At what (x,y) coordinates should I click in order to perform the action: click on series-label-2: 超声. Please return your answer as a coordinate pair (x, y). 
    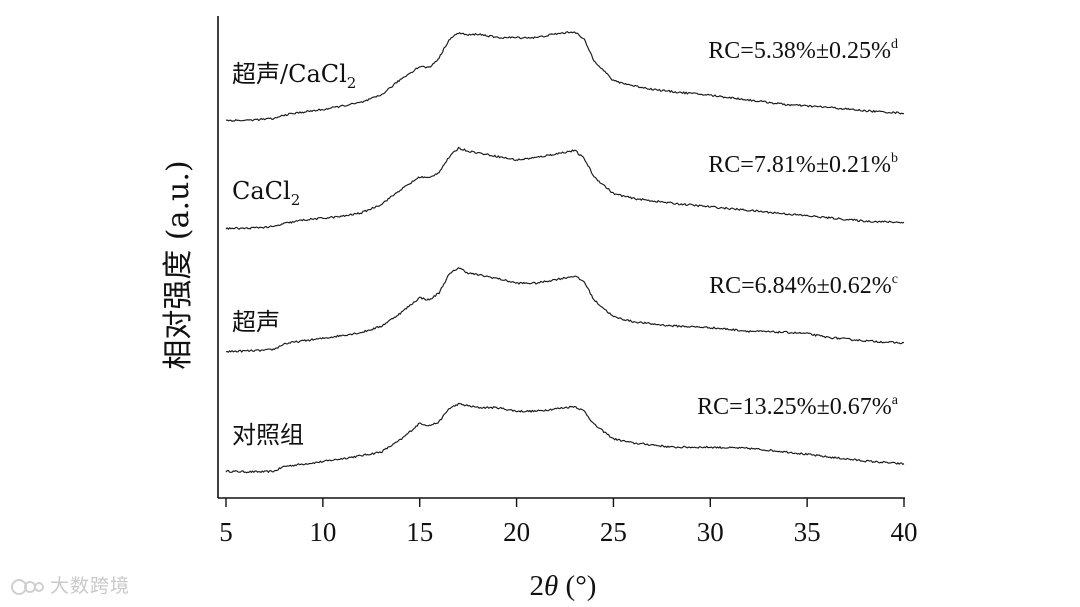
    Looking at the image, I should click on (256, 322).